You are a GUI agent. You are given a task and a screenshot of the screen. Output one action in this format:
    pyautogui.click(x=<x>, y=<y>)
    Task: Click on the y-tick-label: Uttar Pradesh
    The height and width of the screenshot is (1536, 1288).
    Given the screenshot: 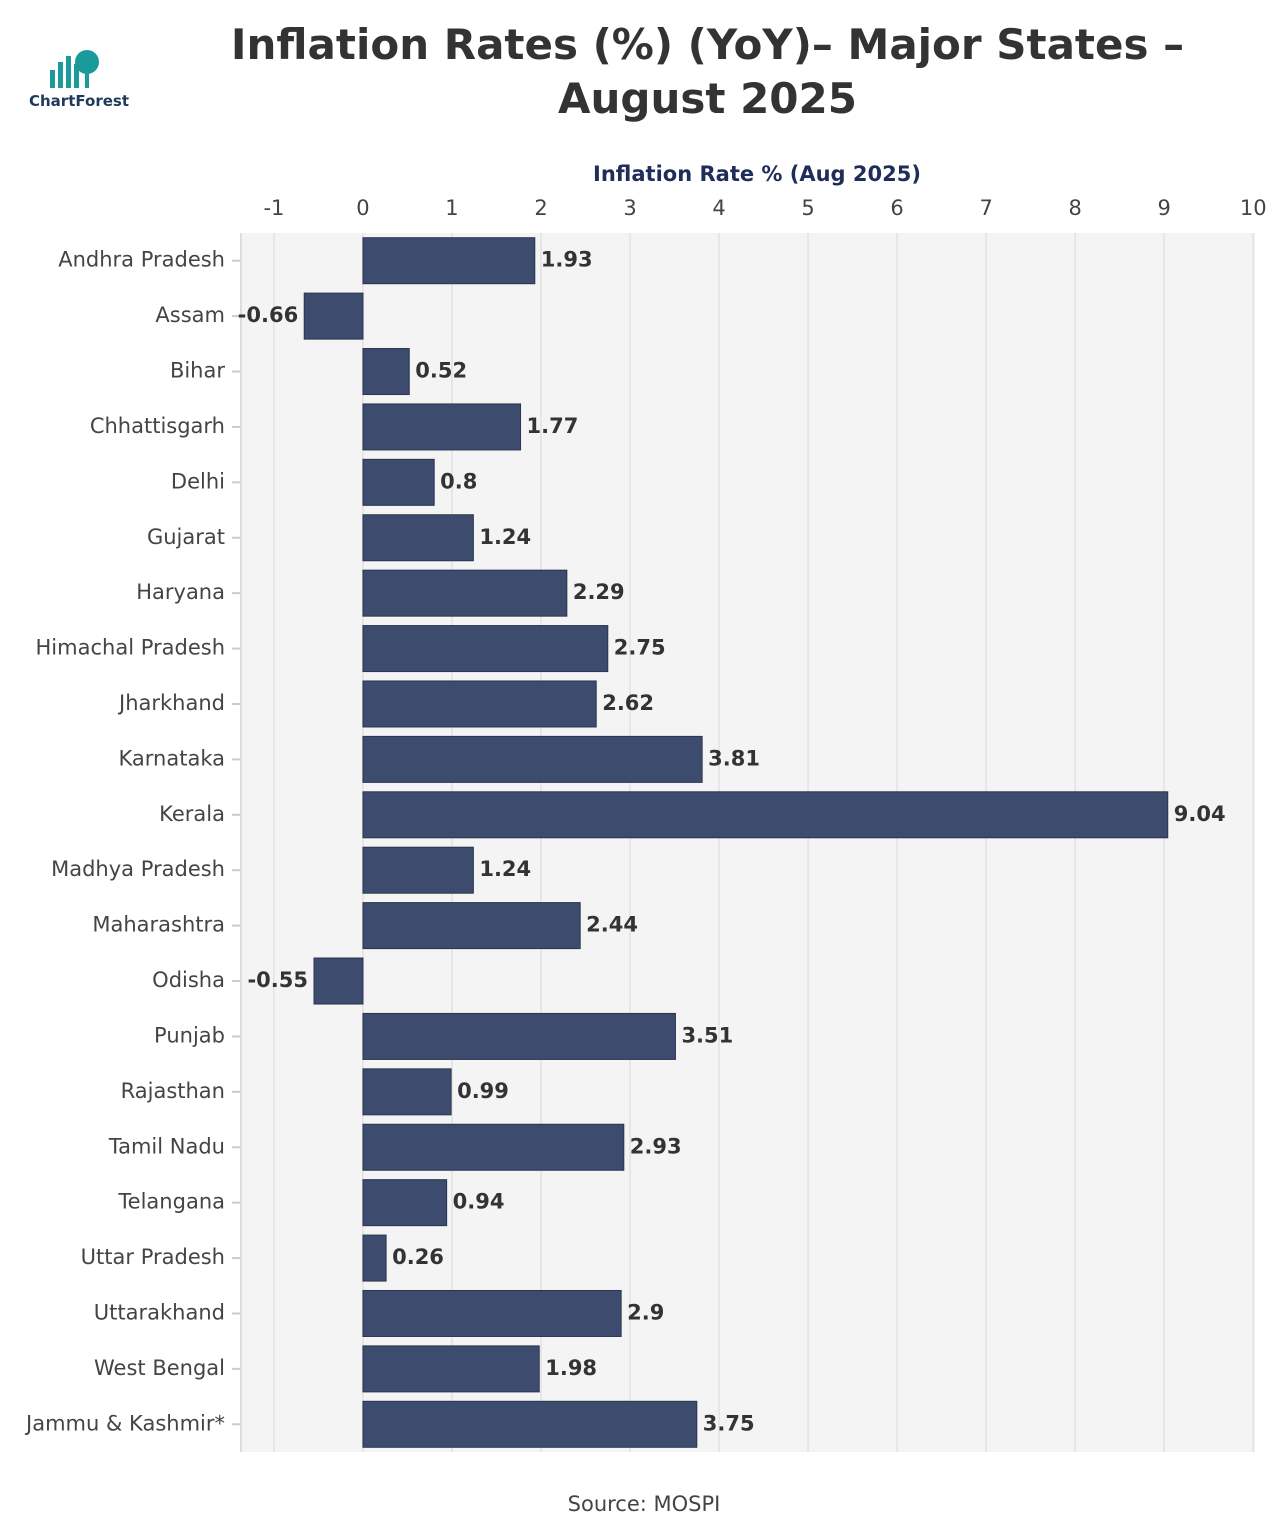 What is the action you would take?
    pyautogui.click(x=153, y=1257)
    